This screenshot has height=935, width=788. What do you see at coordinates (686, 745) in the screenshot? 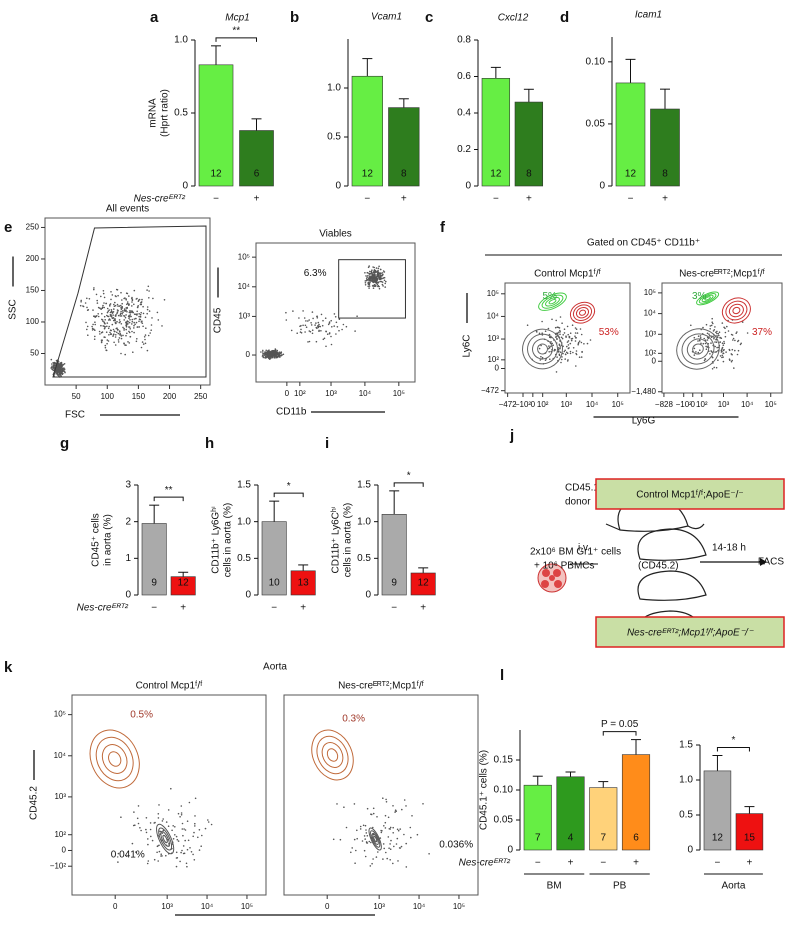
I see `y-tick-label: 1.5` at bounding box center [686, 745].